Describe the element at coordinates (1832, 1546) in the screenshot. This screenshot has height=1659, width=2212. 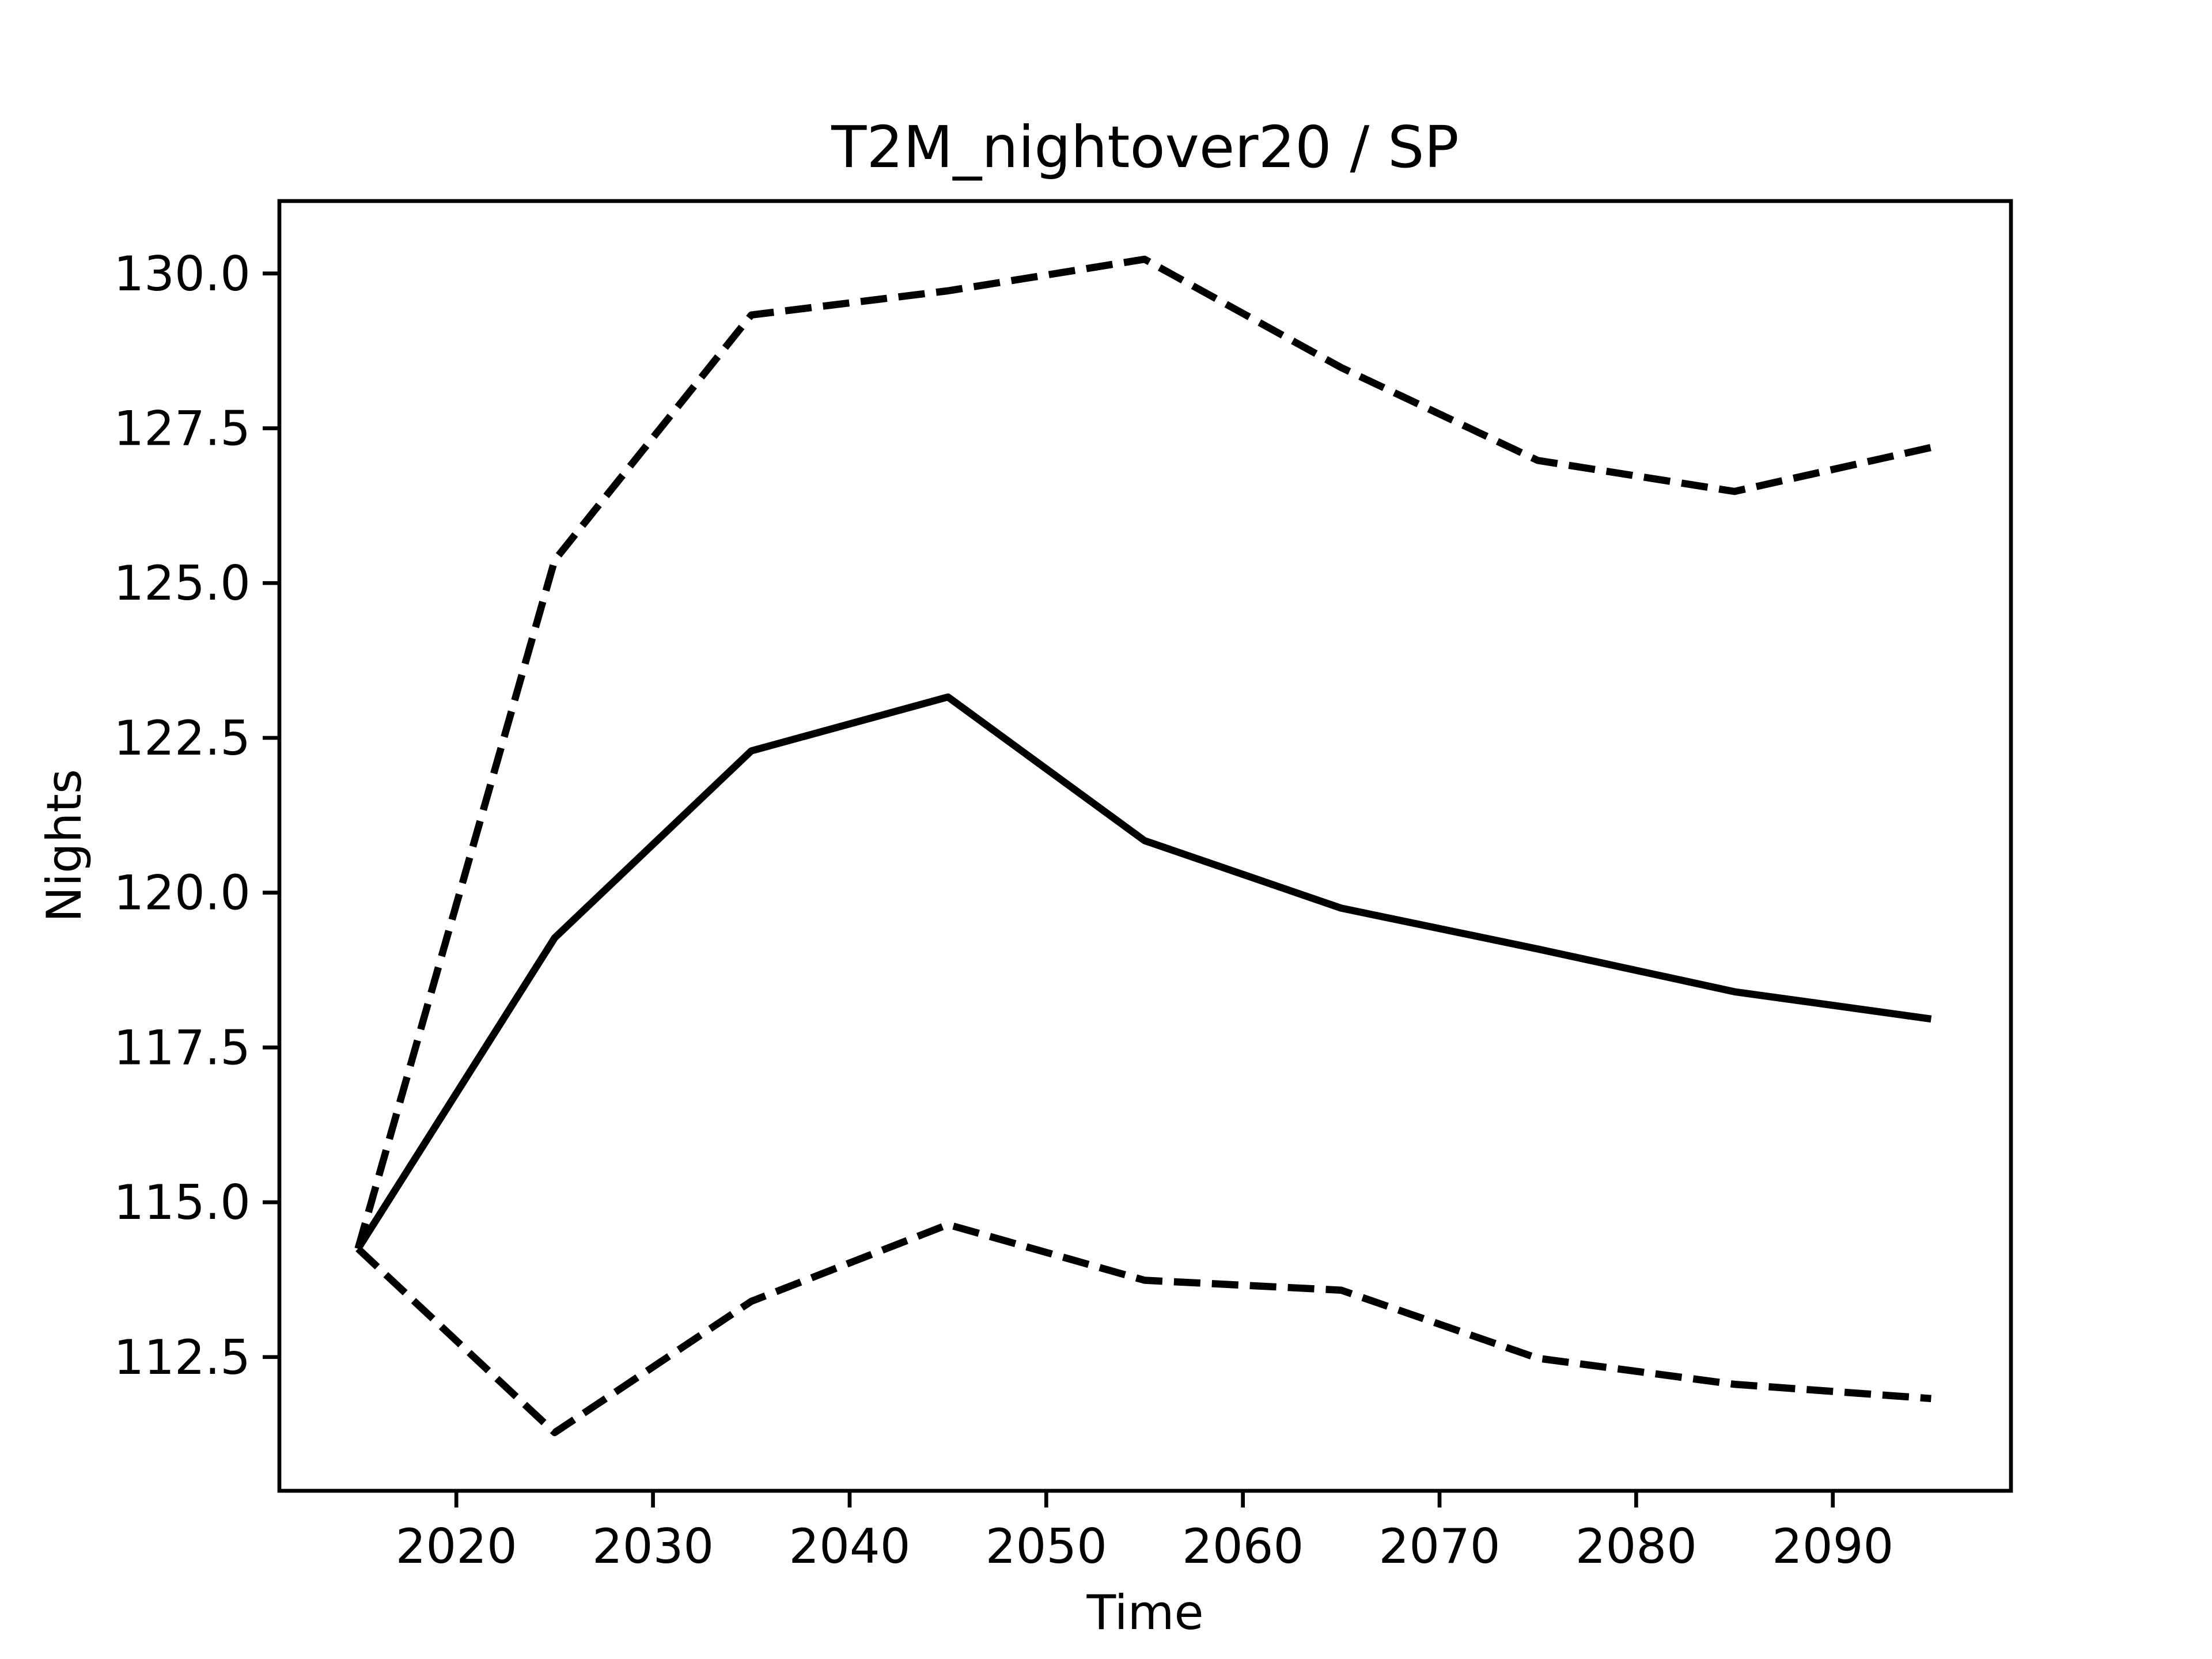
I see `x-tick-label: 2090` at that location.